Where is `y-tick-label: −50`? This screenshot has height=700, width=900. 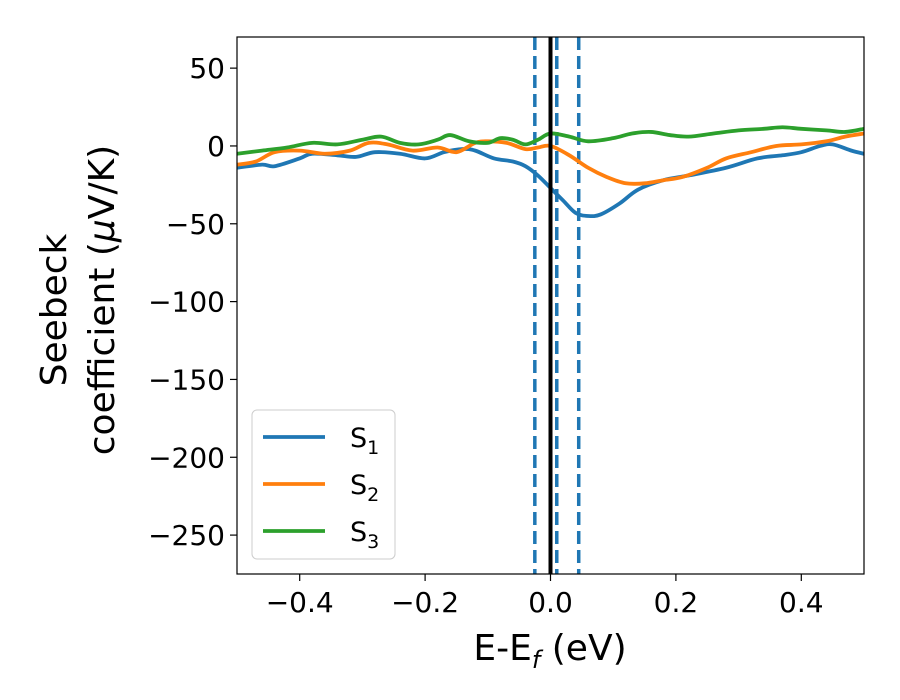 y-tick-label: −50 is located at coordinates (195, 224).